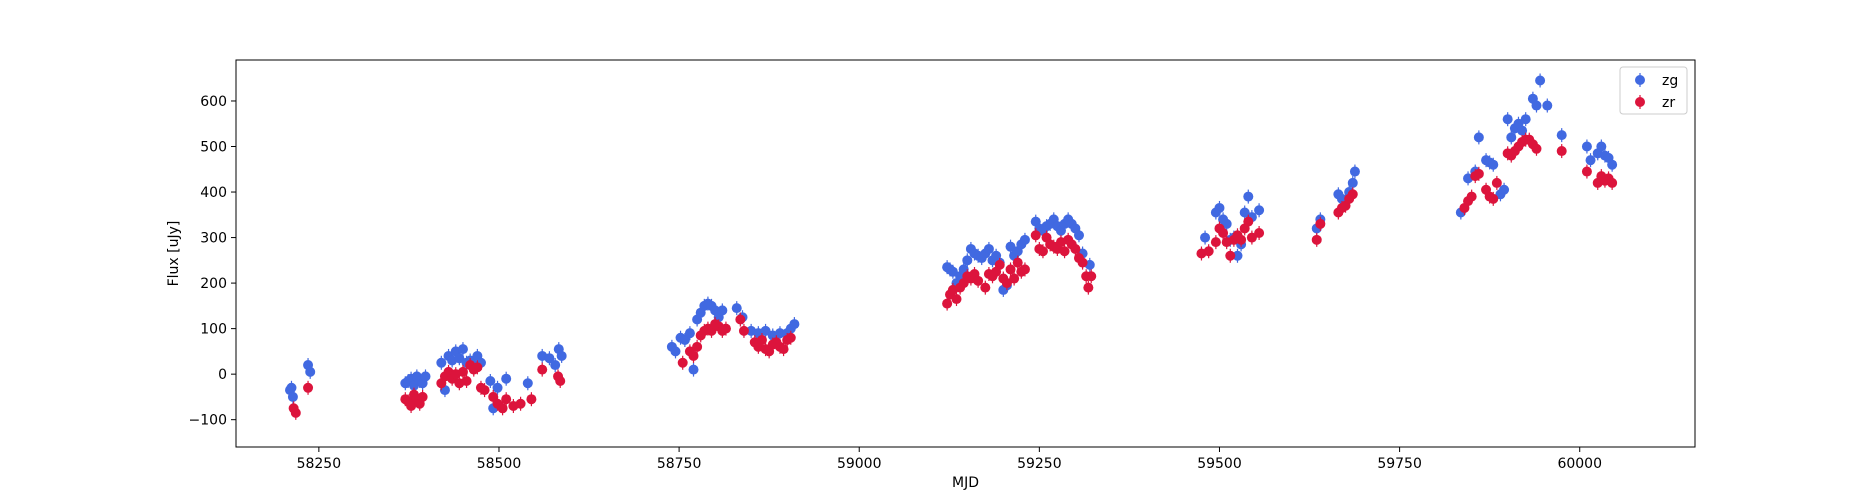 This screenshot has height=500, width=1875. Describe the element at coordinates (319, 464) in the screenshot. I see `x-tick-label: 58250` at that location.